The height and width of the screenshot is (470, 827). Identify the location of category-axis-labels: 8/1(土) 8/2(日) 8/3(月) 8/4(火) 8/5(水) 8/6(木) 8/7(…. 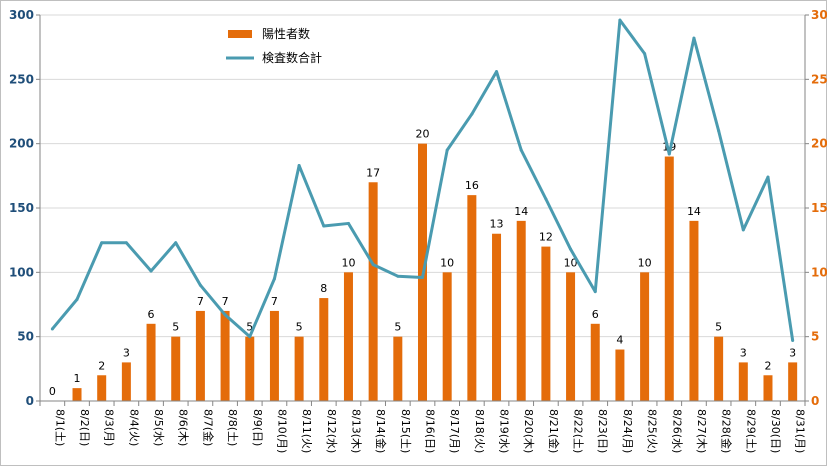
(429, 431).